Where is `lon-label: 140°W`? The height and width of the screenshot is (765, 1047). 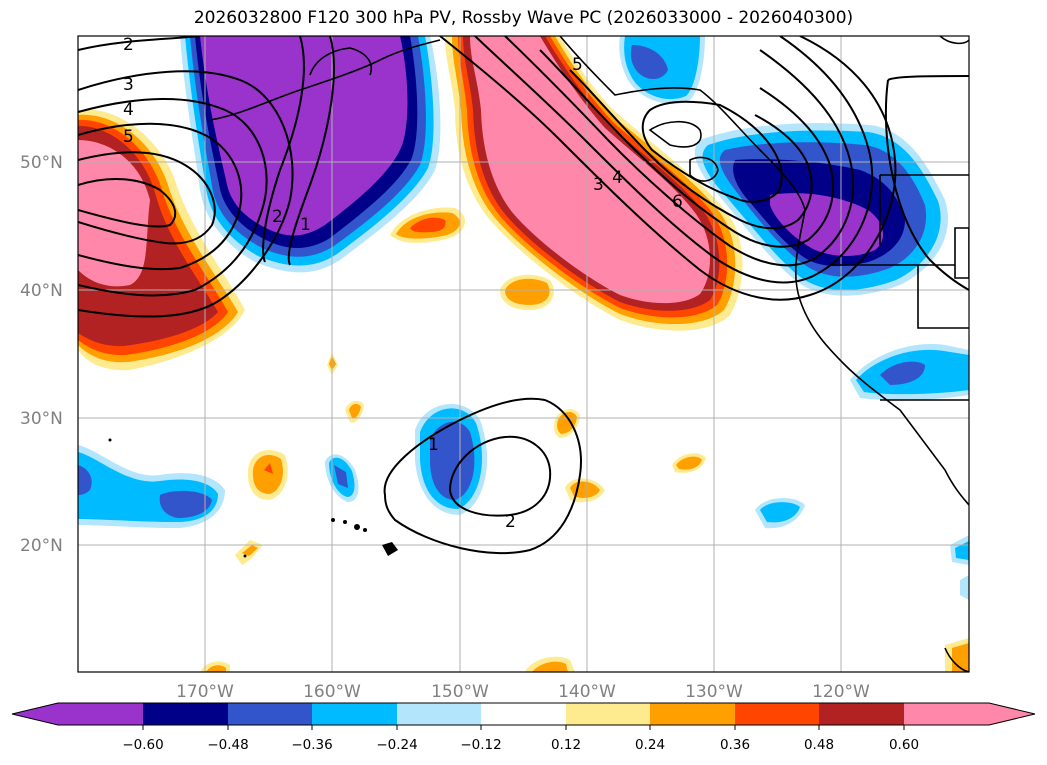 lon-label: 140°W is located at coordinates (587, 692).